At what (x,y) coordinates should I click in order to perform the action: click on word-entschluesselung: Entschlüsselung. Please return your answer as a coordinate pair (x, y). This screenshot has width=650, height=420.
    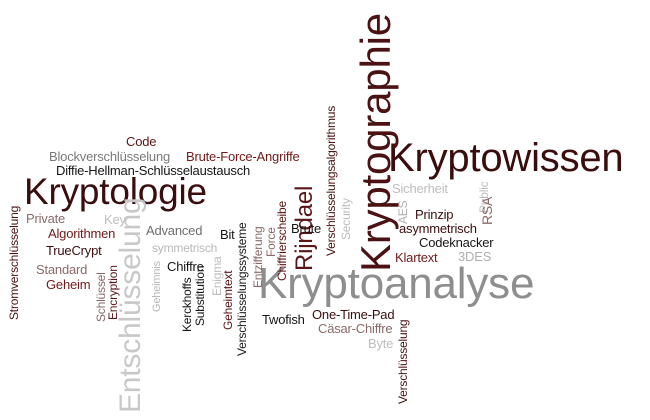
    Looking at the image, I should click on (130, 305).